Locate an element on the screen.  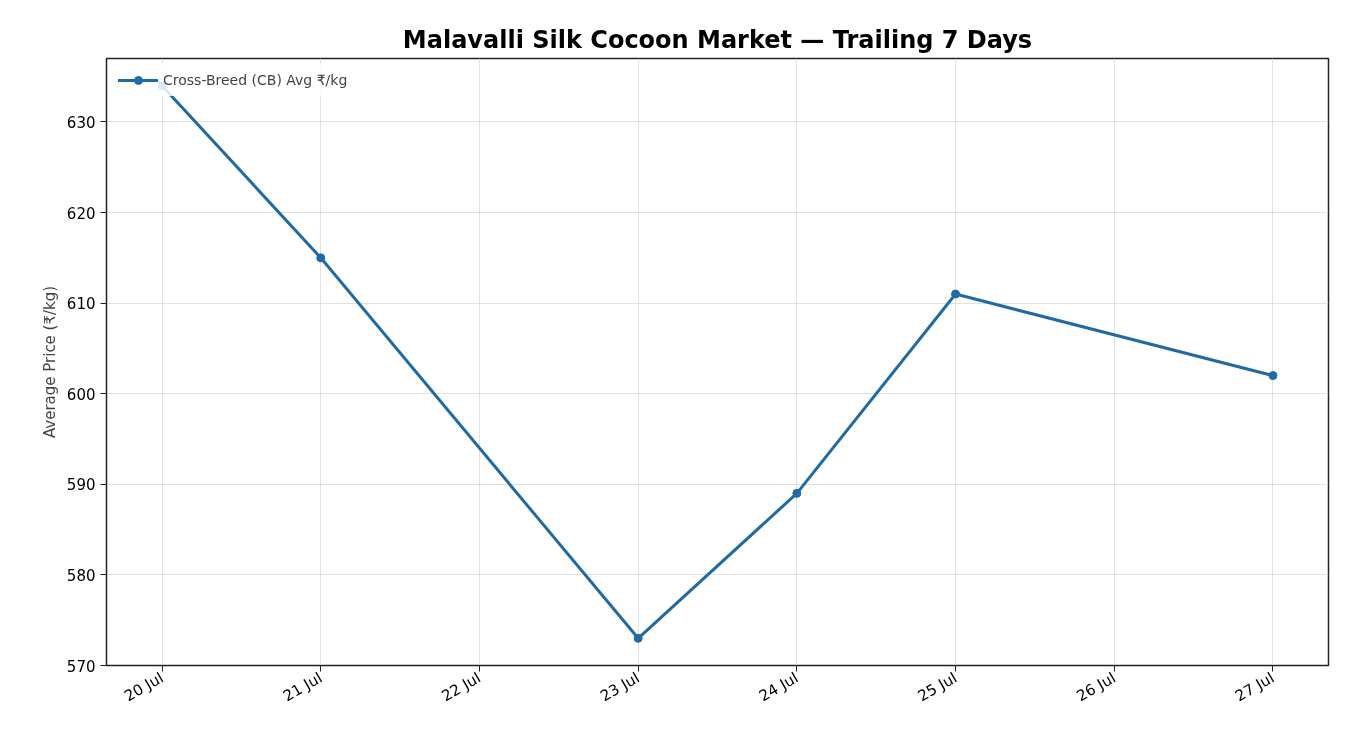
y-tick-label: 610 is located at coordinates (81, 304).